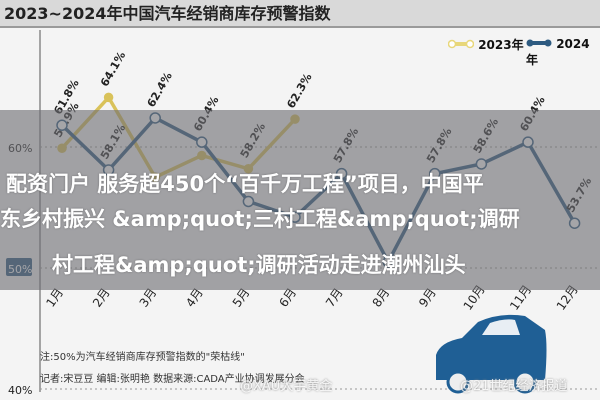 The image size is (600, 400). I want to click on data-label: 62.4%, so click(160, 90).